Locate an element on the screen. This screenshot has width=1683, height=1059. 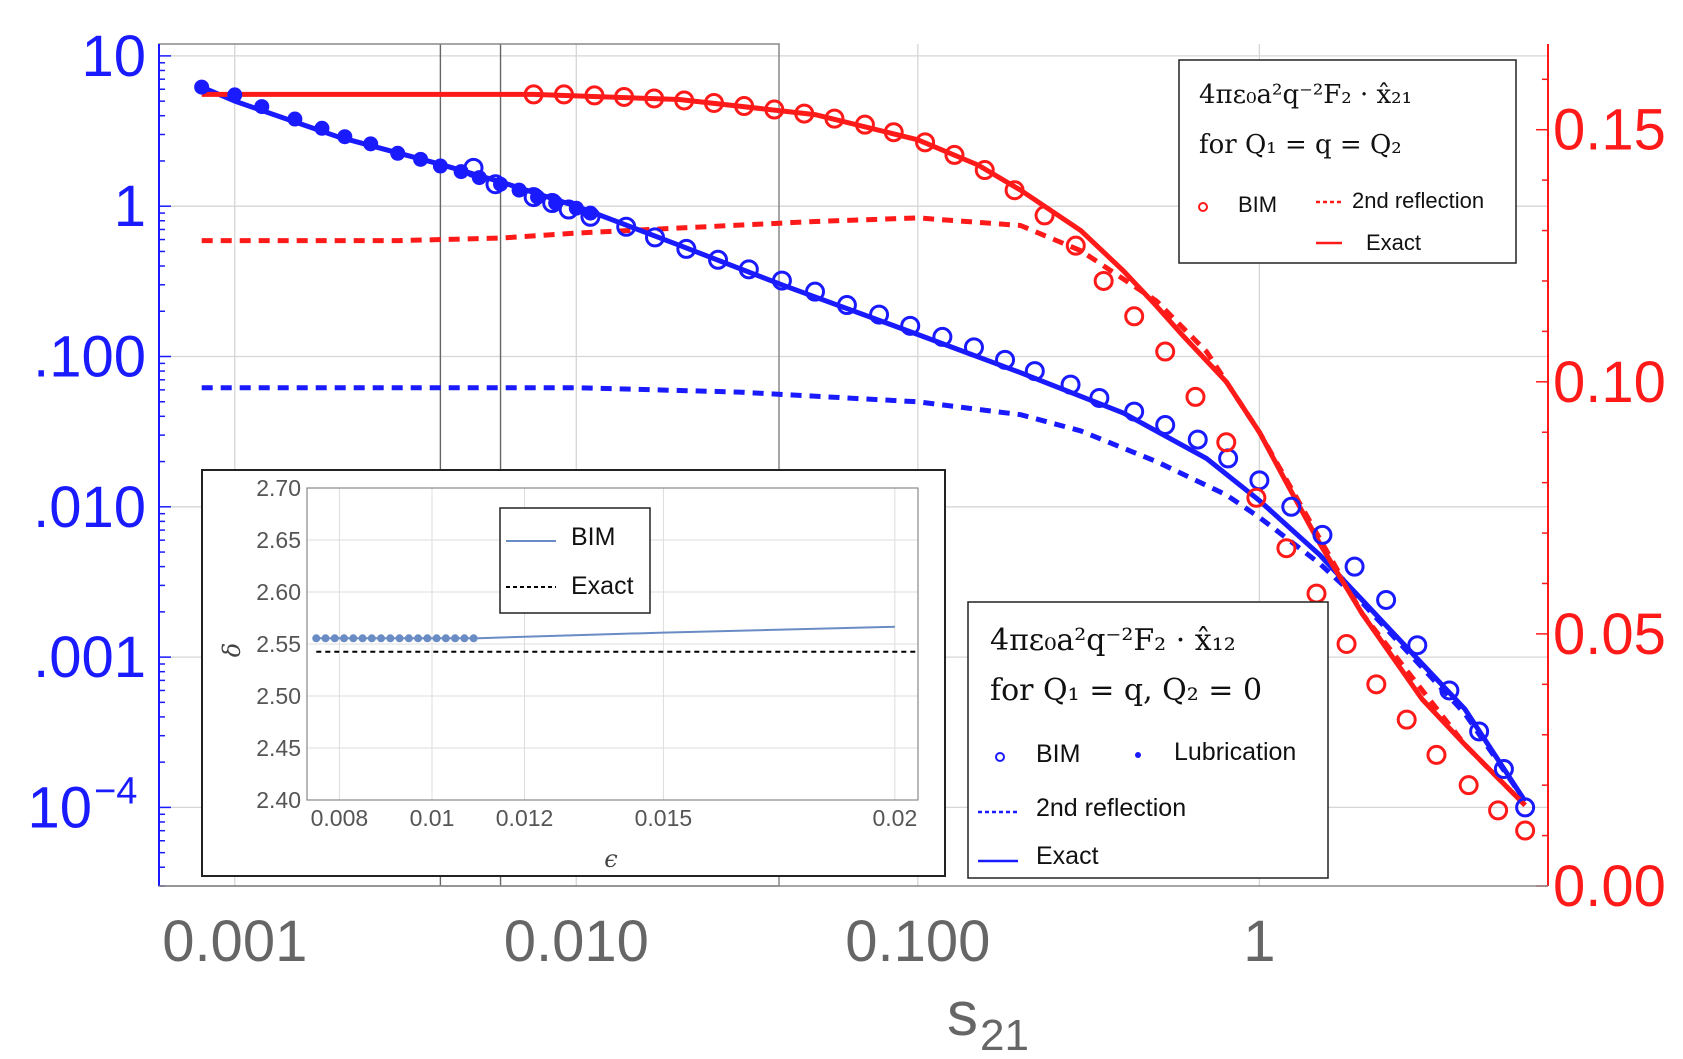
x-axis-label: s is located at coordinates (962, 1014).